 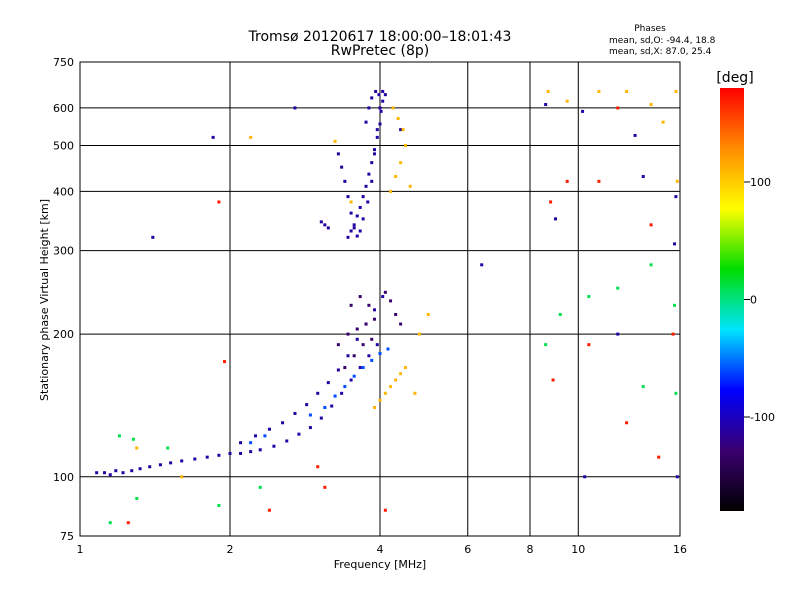 What do you see at coordinates (578, 549) in the screenshot?
I see `x-tick-label: 10` at bounding box center [578, 549].